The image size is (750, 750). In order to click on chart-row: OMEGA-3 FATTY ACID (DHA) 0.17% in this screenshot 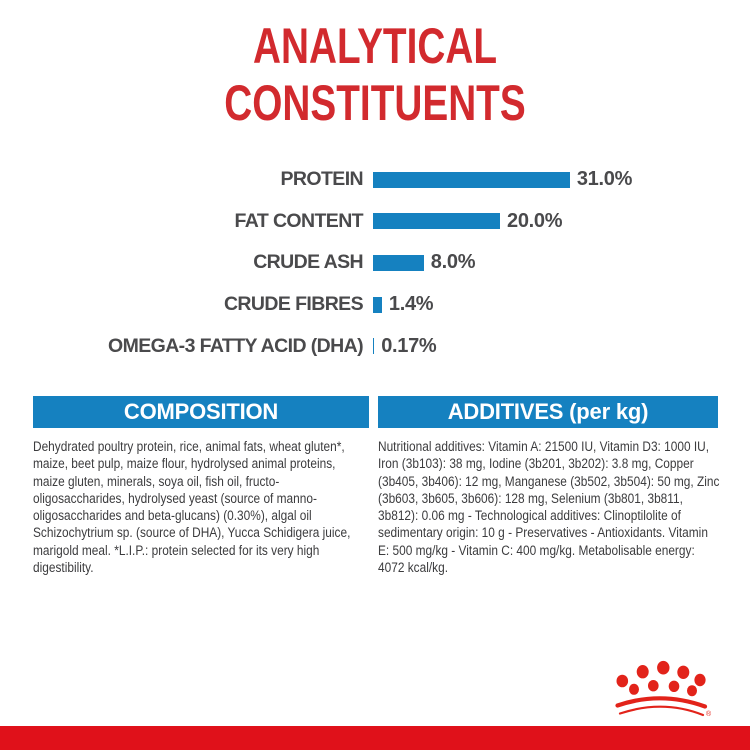, I will do `click(375, 346)`.